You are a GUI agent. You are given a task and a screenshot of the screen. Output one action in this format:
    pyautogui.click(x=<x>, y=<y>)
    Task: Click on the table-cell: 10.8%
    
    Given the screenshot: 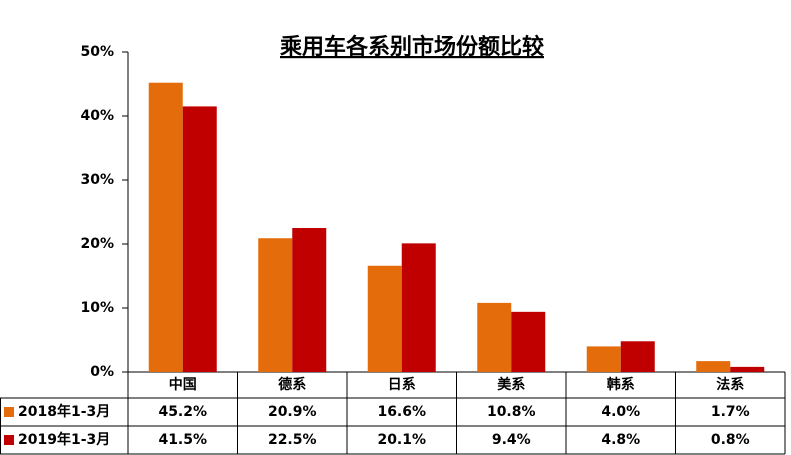 What is the action you would take?
    pyautogui.click(x=511, y=412)
    